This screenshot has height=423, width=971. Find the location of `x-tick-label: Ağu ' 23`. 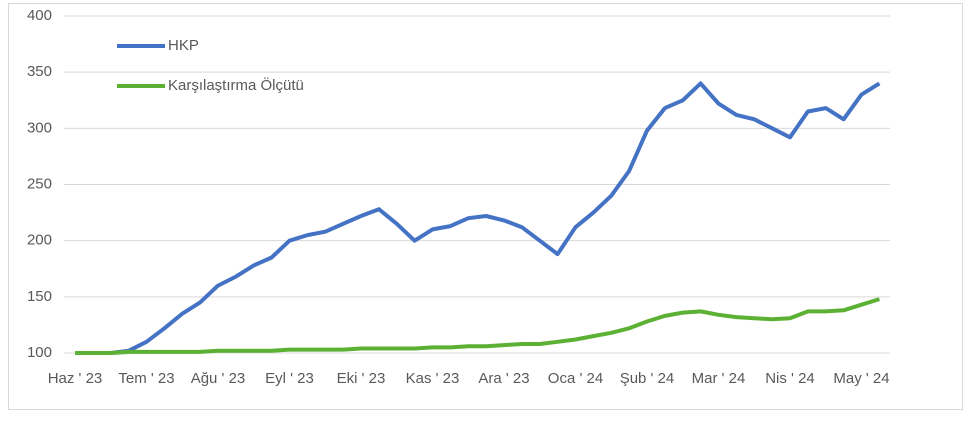

x-tick-label: Ağu ' 23 is located at coordinates (218, 378).